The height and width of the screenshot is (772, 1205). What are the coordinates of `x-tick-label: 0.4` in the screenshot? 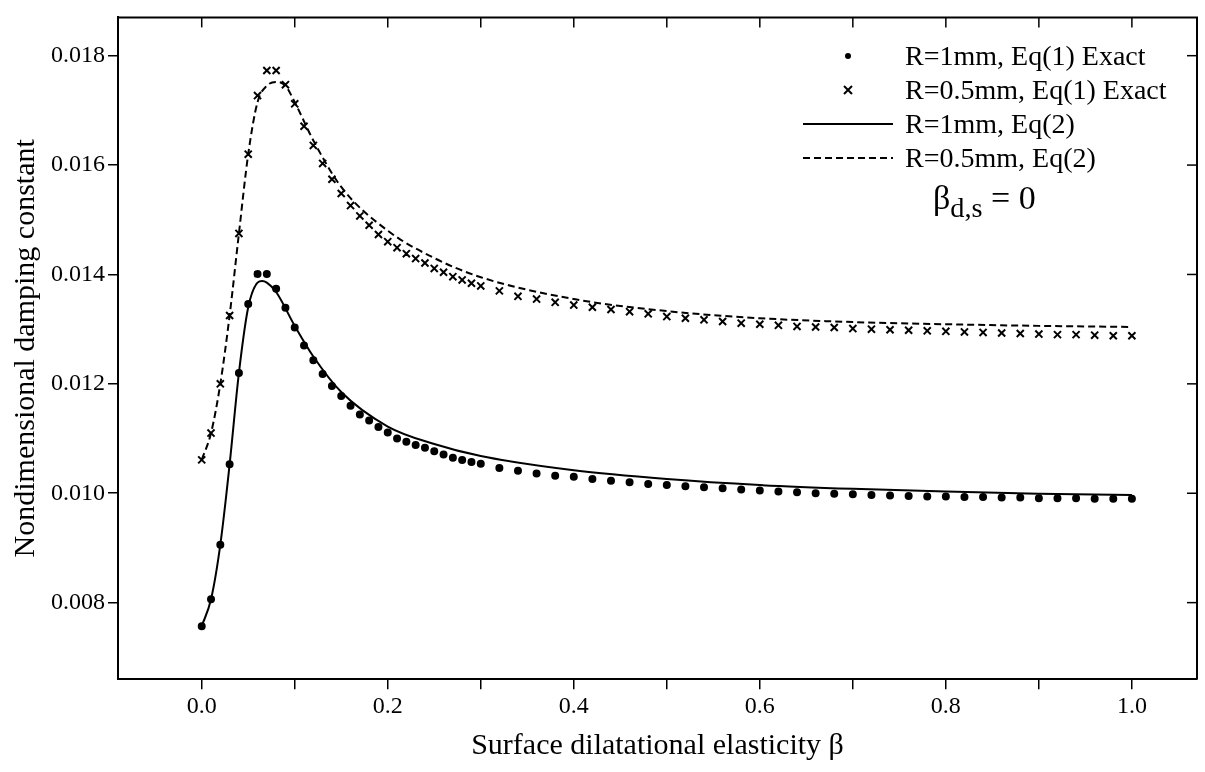 It's located at (573, 704).